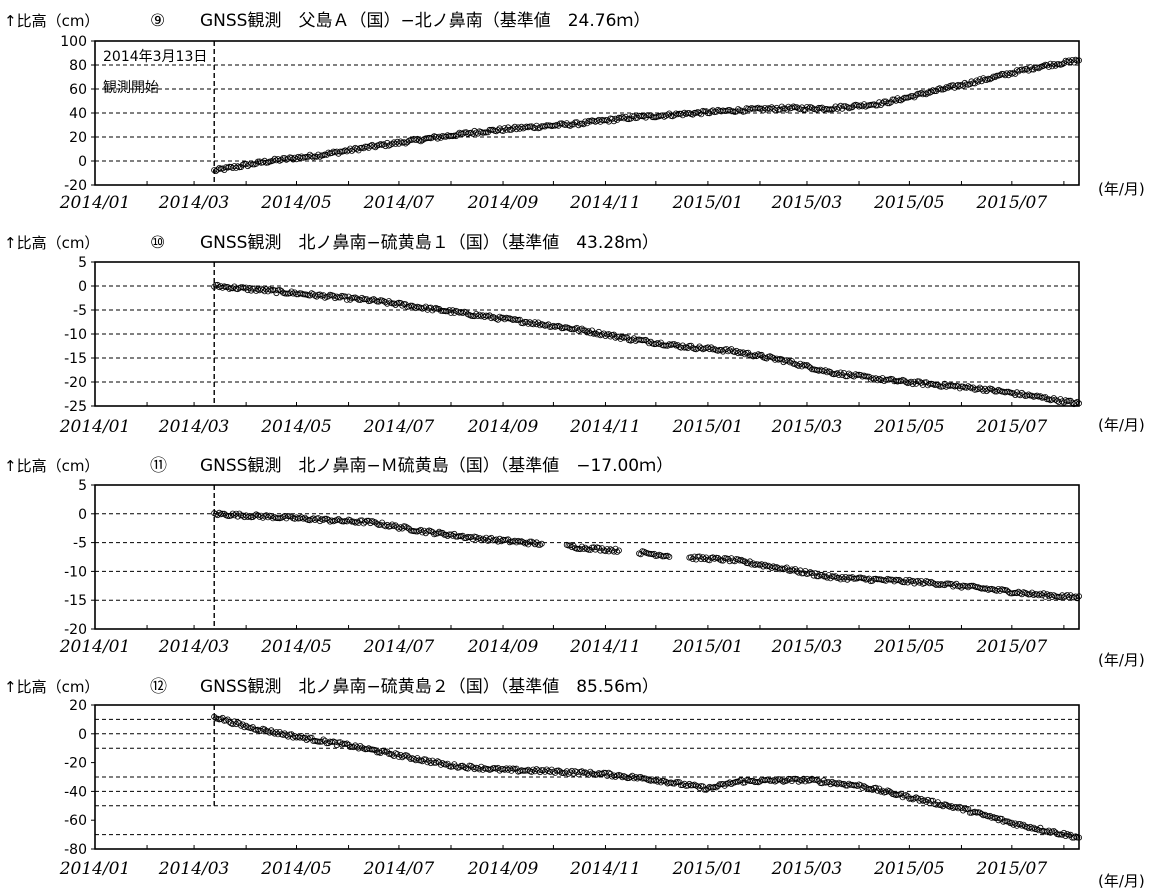 Image resolution: width=1166 pixels, height=890 pixels. Describe the element at coordinates (909, 203) in the screenshot. I see `x-tick-label: 2015/05` at that location.